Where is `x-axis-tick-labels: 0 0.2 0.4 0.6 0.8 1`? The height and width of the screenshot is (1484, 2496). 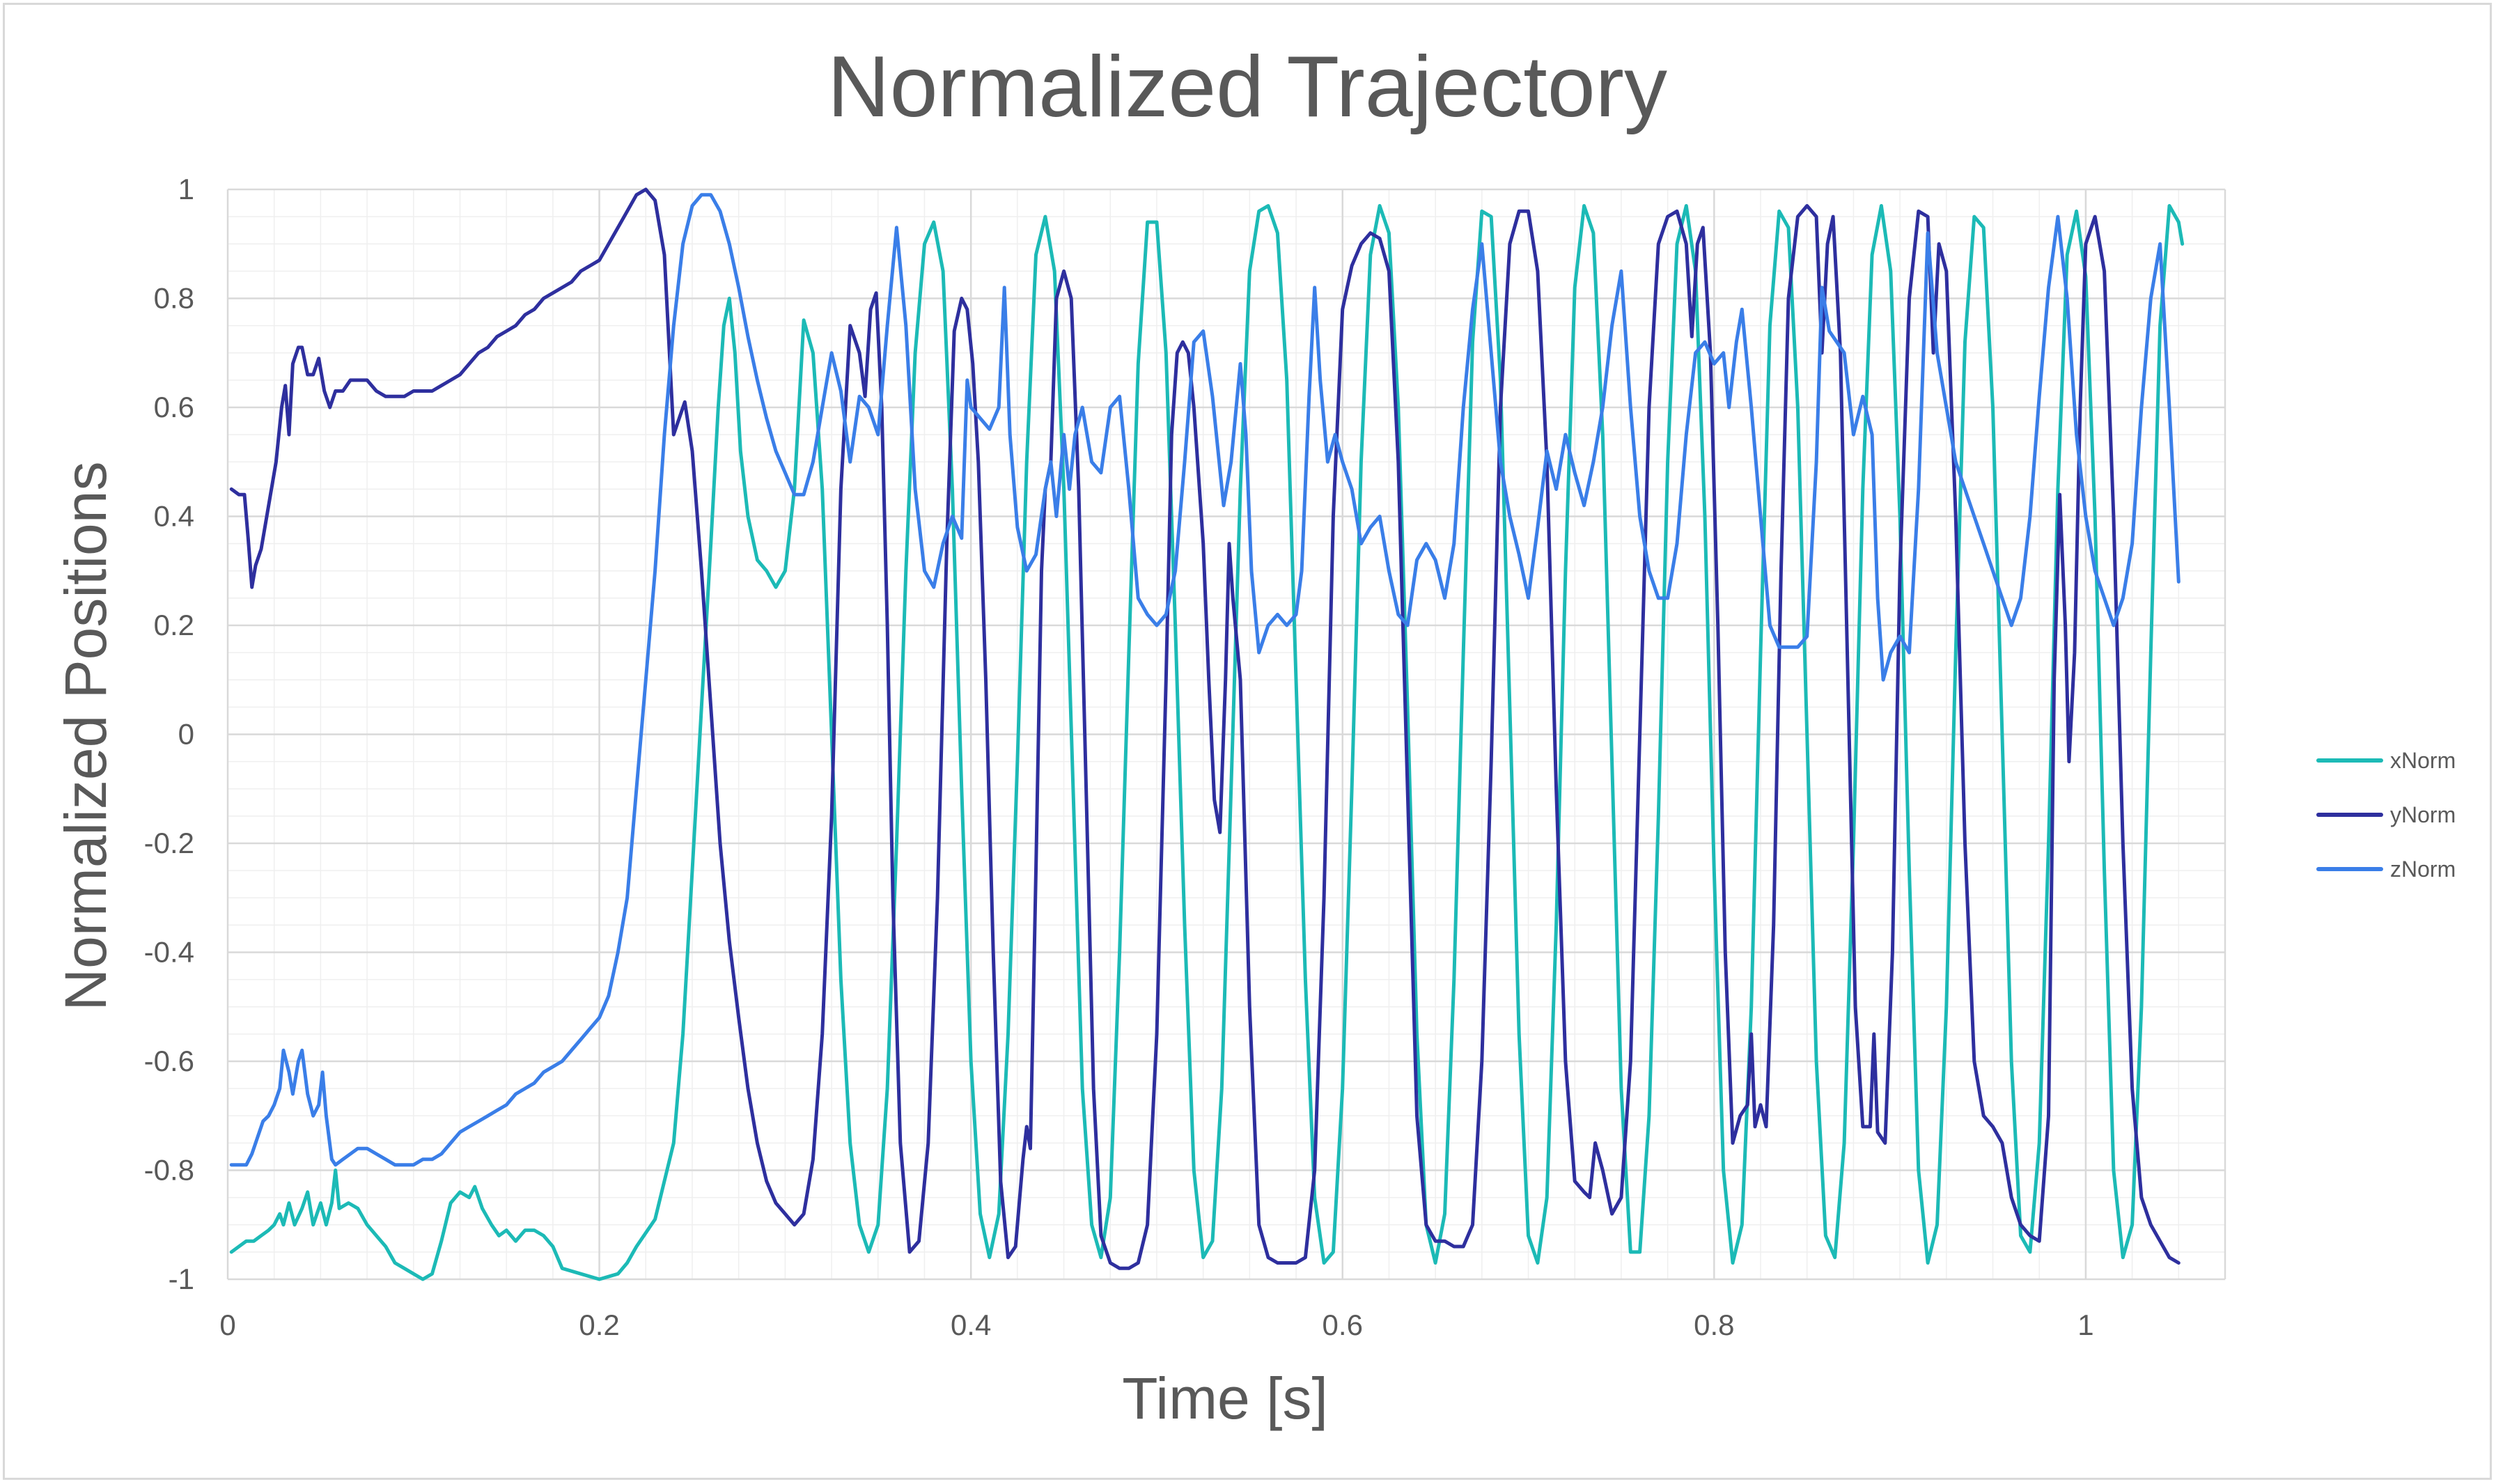 x-axis-tick-labels: 0 0.2 0.4 0.6 0.8 1 is located at coordinates (1156, 1325).